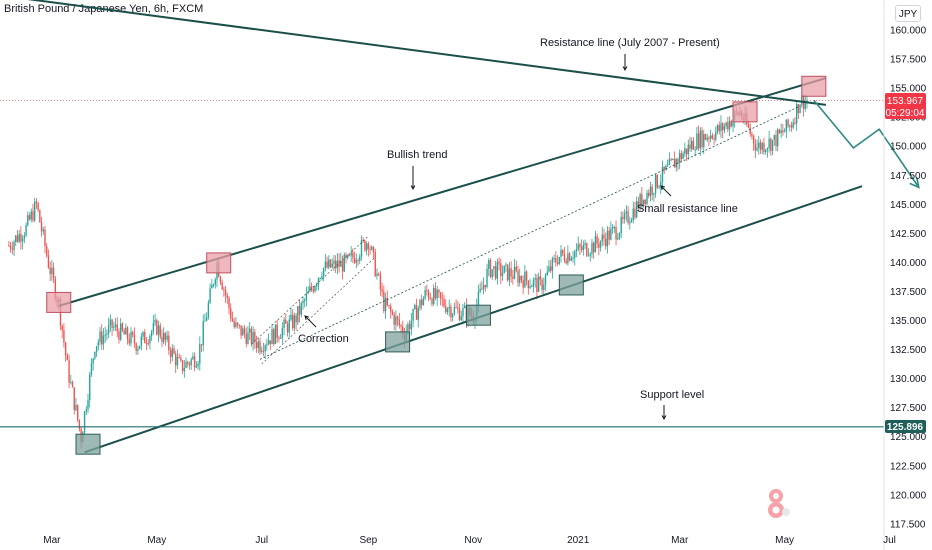  Describe the element at coordinates (473, 540) in the screenshot. I see `x-tick-label: Nov` at that location.